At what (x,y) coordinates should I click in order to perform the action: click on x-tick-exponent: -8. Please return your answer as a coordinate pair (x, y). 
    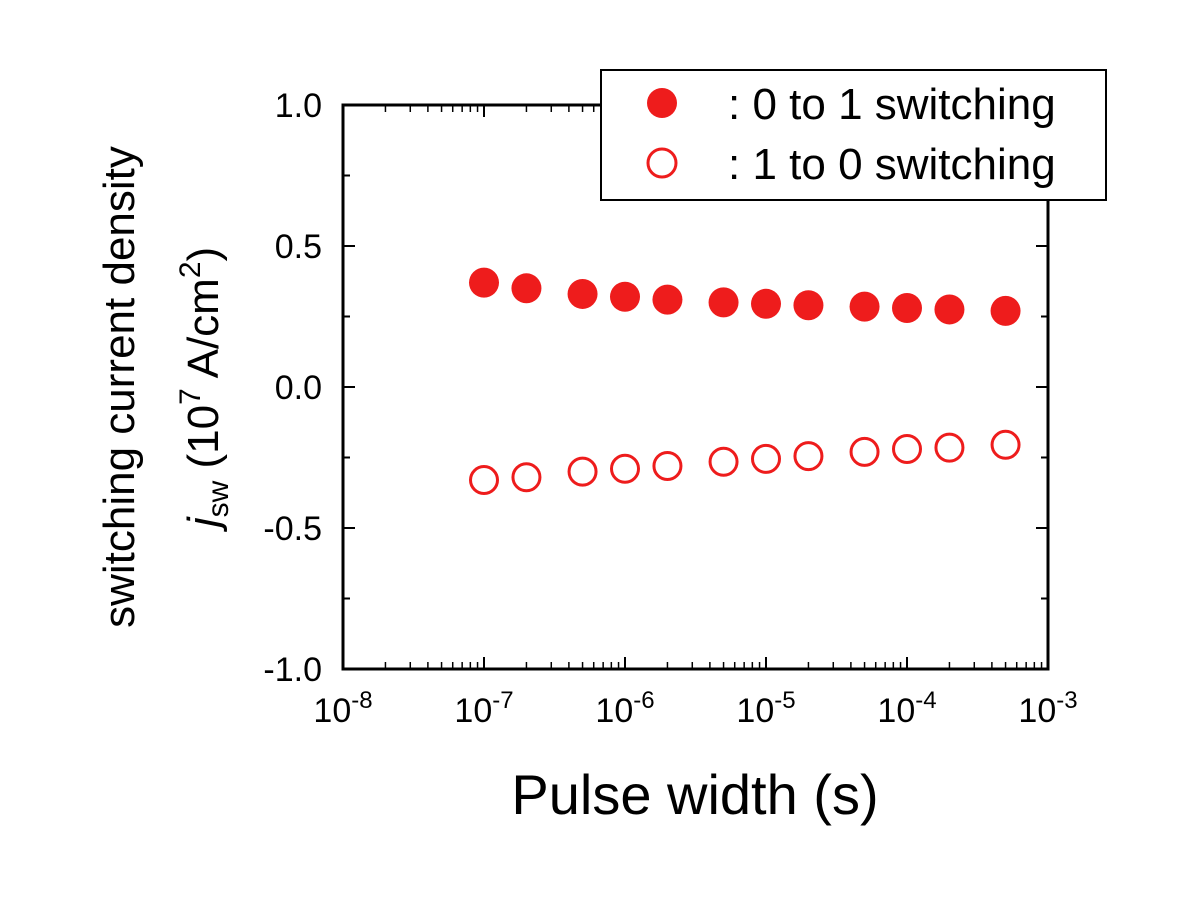
    Looking at the image, I should click on (361, 700).